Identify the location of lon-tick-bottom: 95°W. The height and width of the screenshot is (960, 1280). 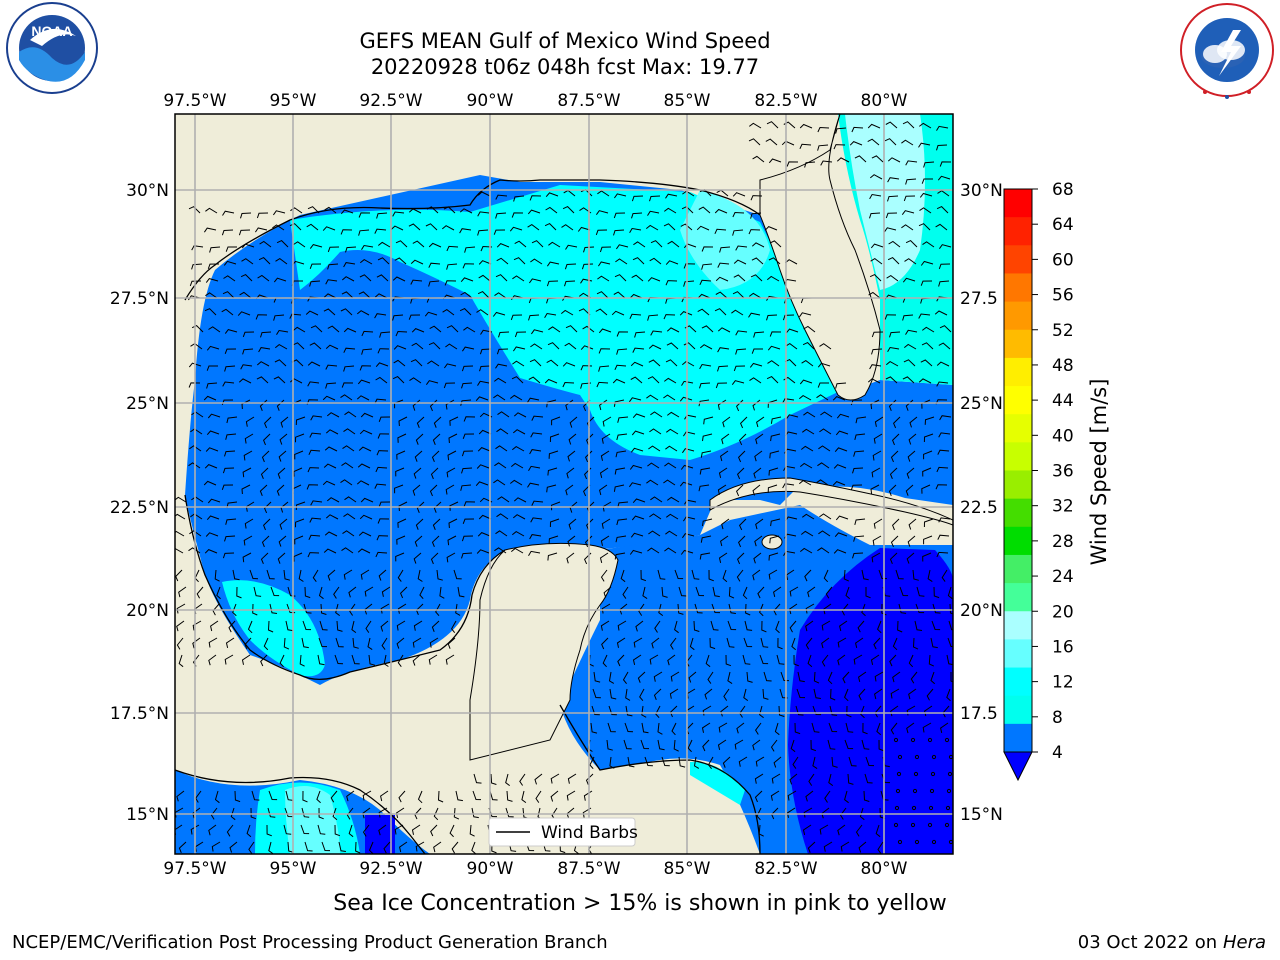
(293, 869).